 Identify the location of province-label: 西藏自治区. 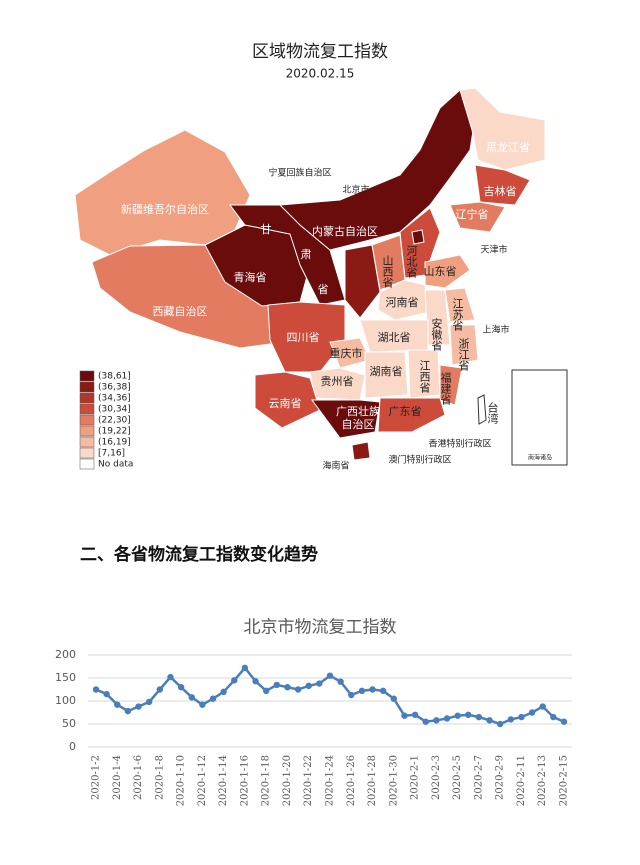
(180, 311).